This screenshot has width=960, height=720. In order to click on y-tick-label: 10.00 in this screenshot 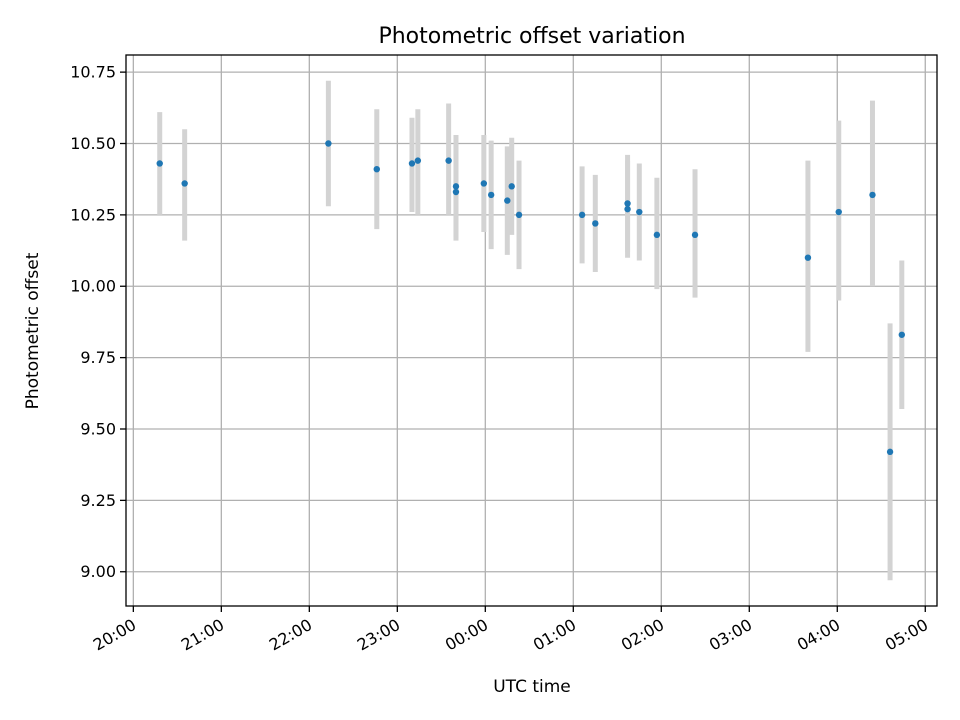, I will do `click(93, 286)`.